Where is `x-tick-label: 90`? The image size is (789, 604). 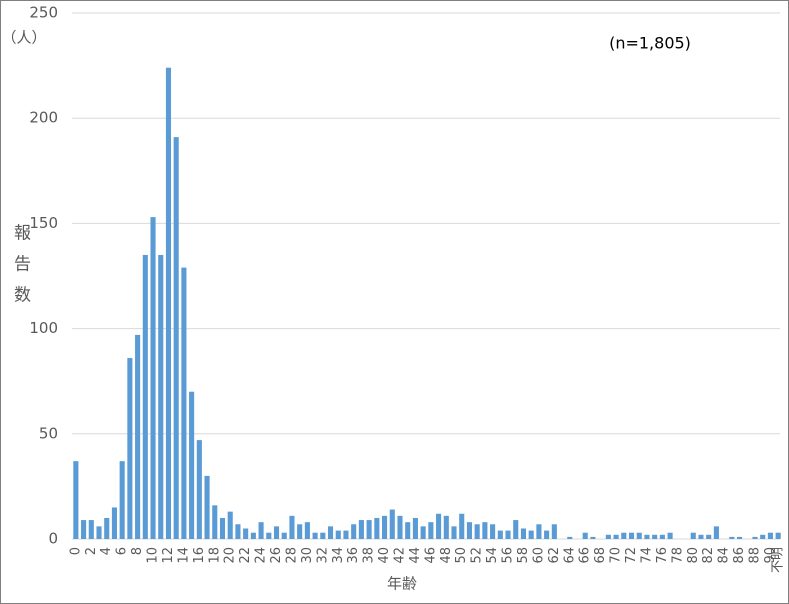 x-tick-label: 90 is located at coordinates (770, 555).